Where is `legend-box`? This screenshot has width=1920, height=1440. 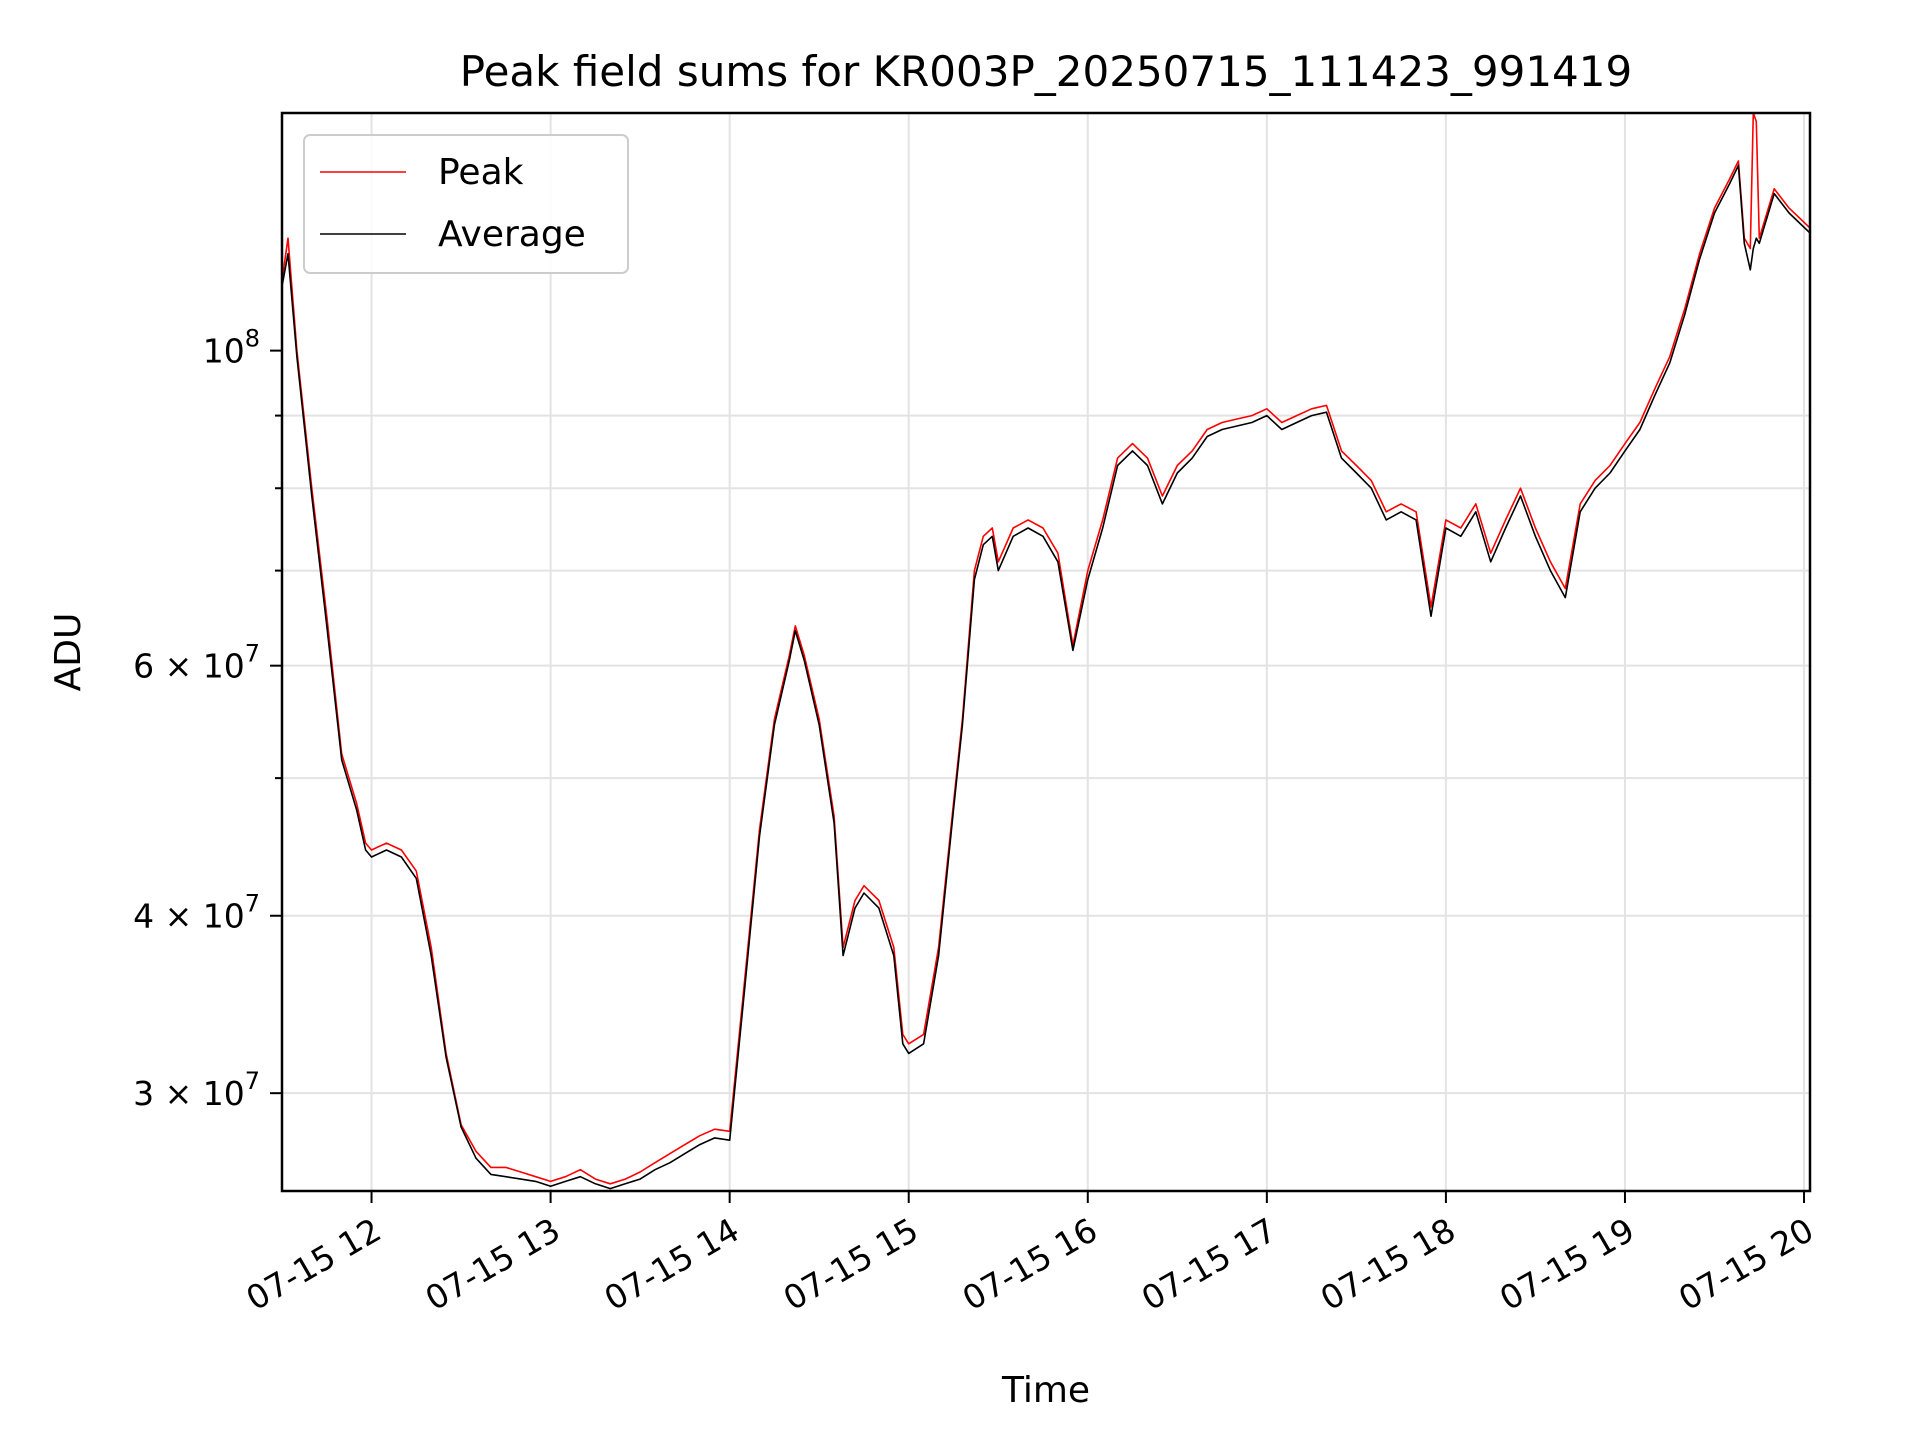
legend-box is located at coordinates (466, 204).